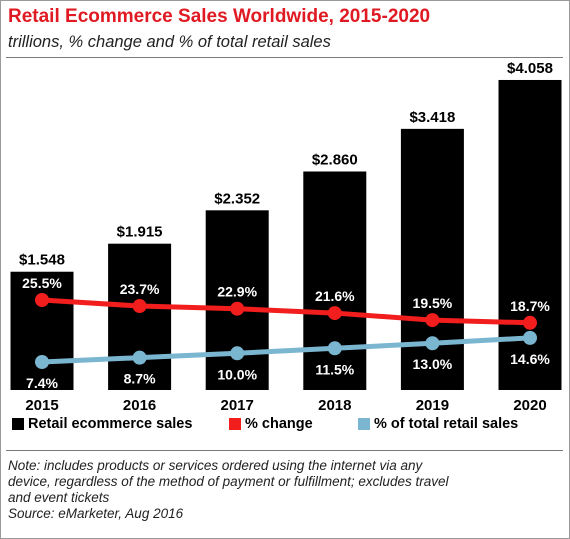  What do you see at coordinates (110, 424) in the screenshot?
I see `legend-label: Retail ecommerce sales` at bounding box center [110, 424].